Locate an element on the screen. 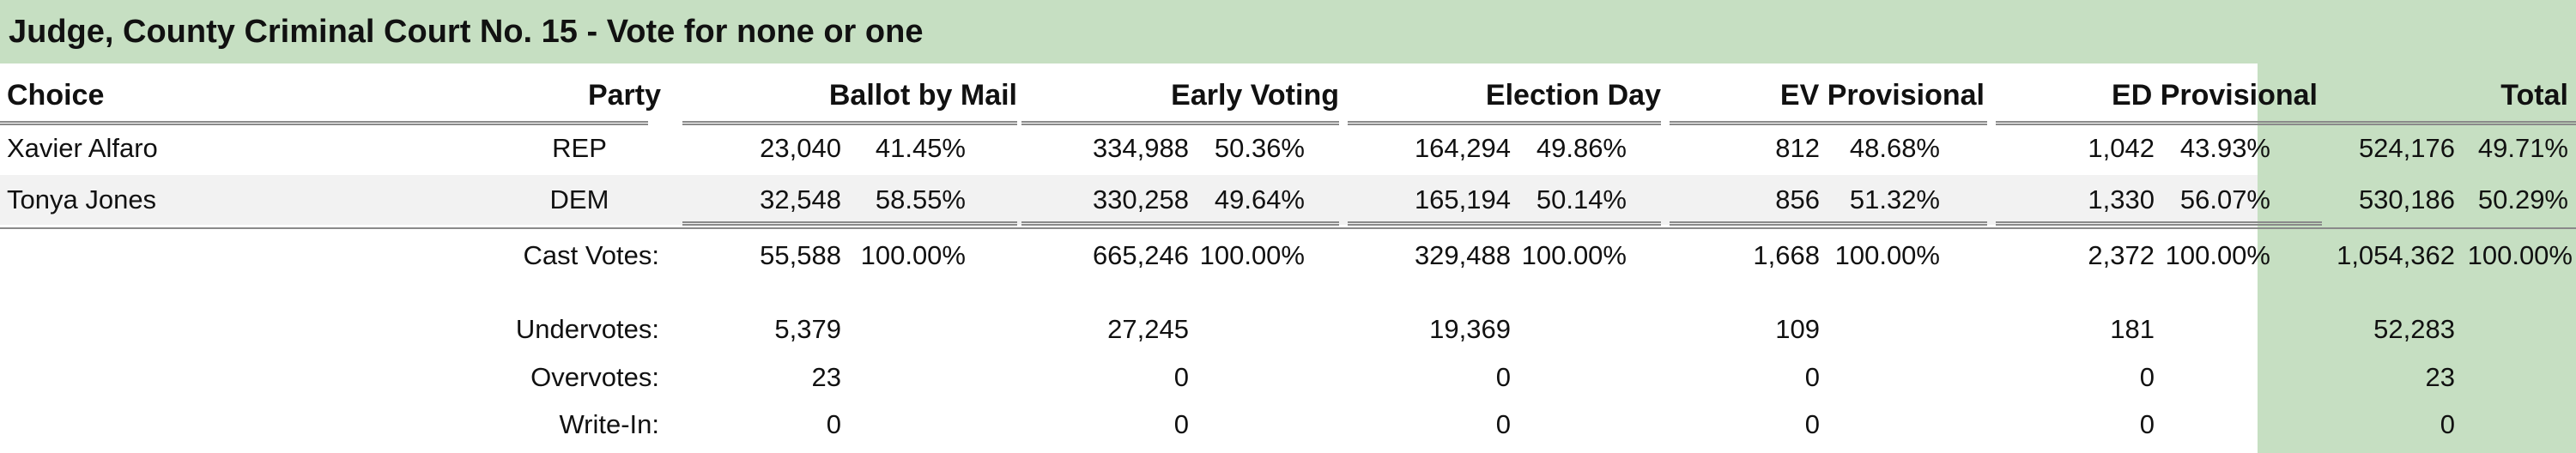 This screenshot has width=2576, height=453. subtotal-rule-ev is located at coordinates (1180, 223).